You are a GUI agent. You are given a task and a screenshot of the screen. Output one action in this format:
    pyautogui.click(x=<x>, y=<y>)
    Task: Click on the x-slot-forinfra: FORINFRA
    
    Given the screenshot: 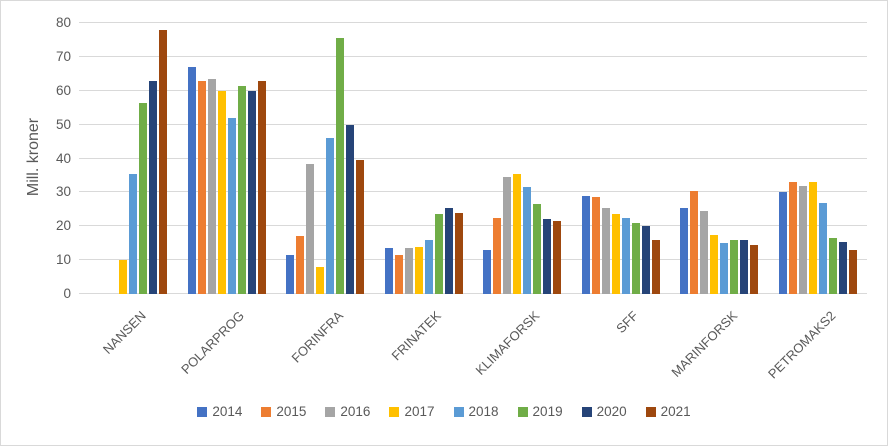 What is the action you would take?
    pyautogui.click(x=325, y=337)
    